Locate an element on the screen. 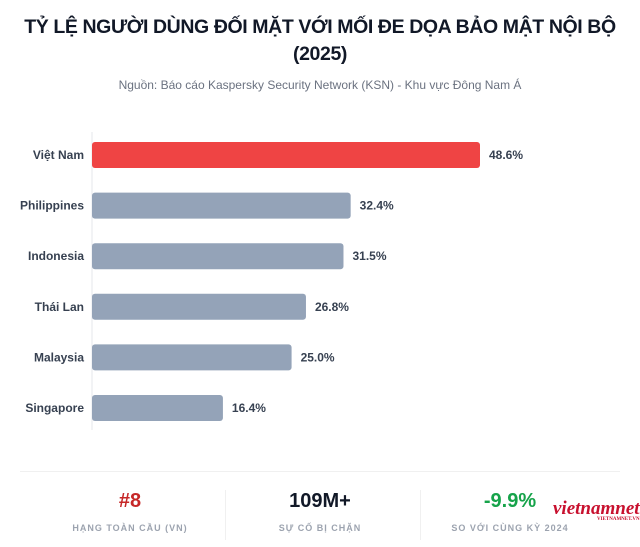  data-label: 48.6% is located at coordinates (506, 155).